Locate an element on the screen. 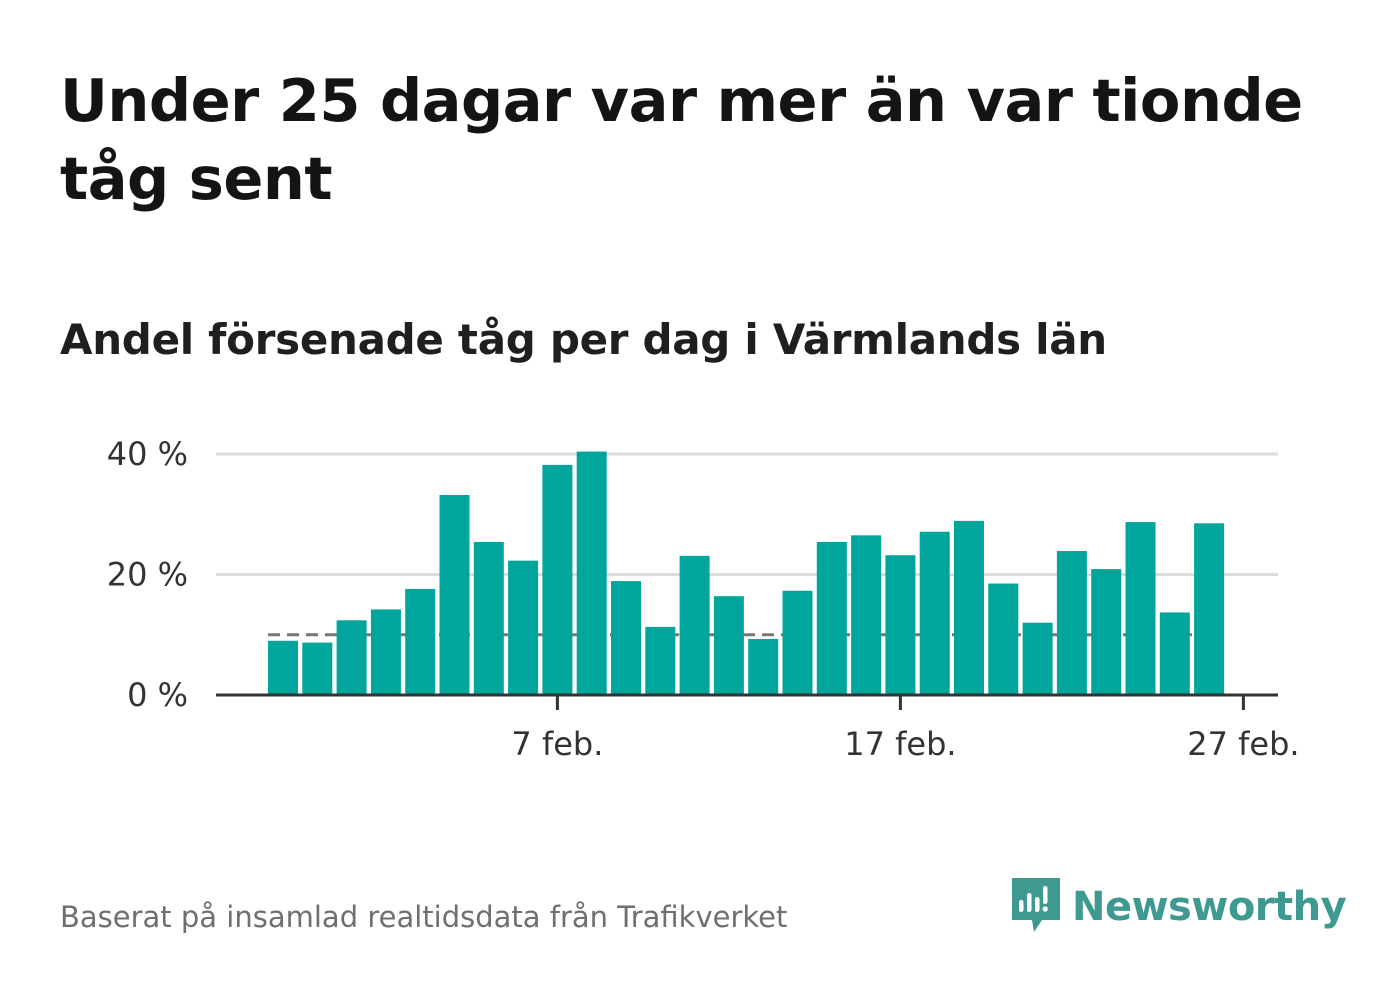 Image resolution: width=1382 pixels, height=999 pixels. grid-lines is located at coordinates (747, 514).